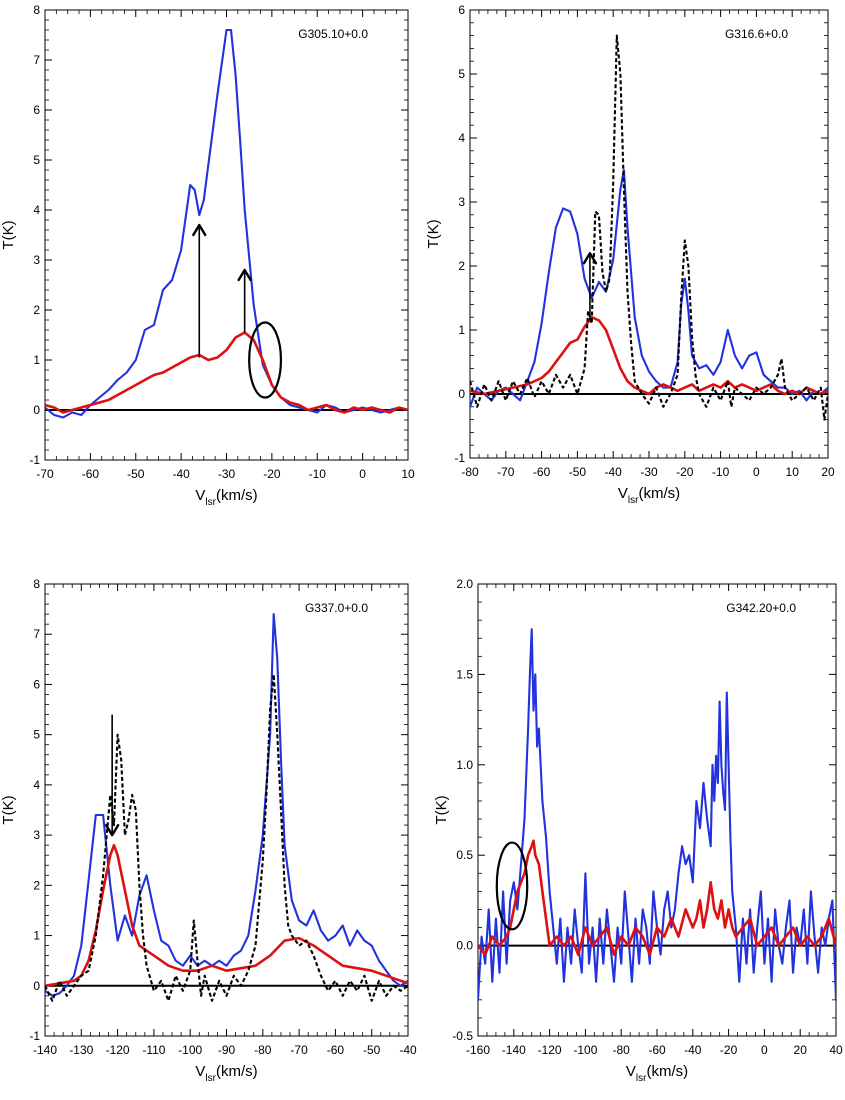 The image size is (845, 1100). Describe the element at coordinates (333, 34) in the screenshot. I see `panel-title: G305.10+0.0` at that location.